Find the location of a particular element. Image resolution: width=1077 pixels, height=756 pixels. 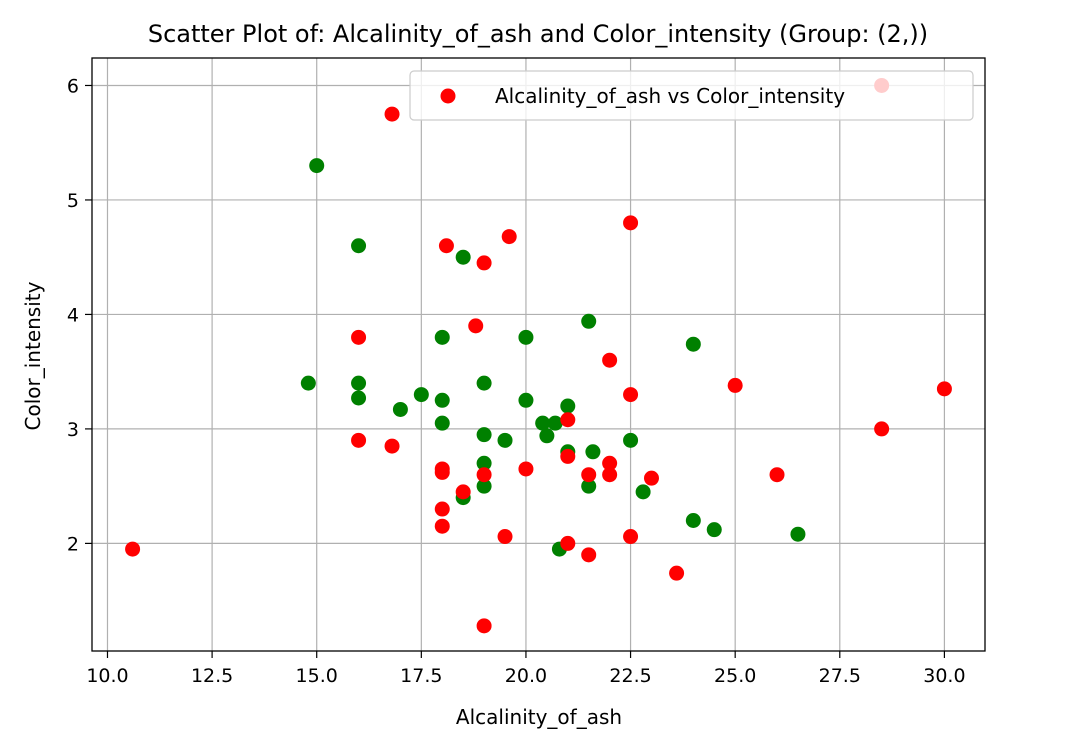

legend-marker is located at coordinates (448, 96).